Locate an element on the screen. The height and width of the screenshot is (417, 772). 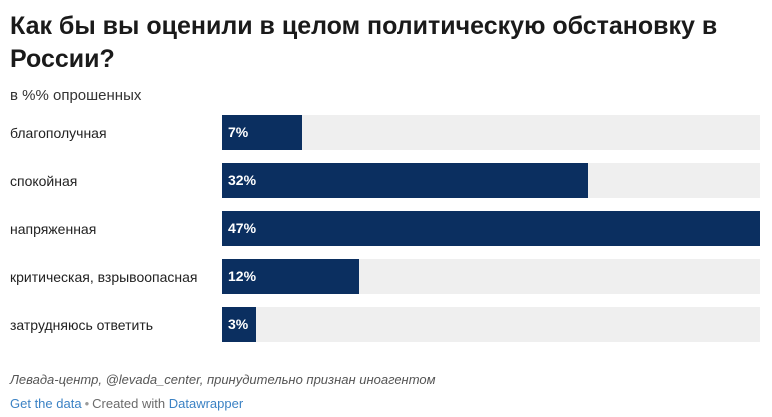
bar-value-label: 7% is located at coordinates (238, 132).